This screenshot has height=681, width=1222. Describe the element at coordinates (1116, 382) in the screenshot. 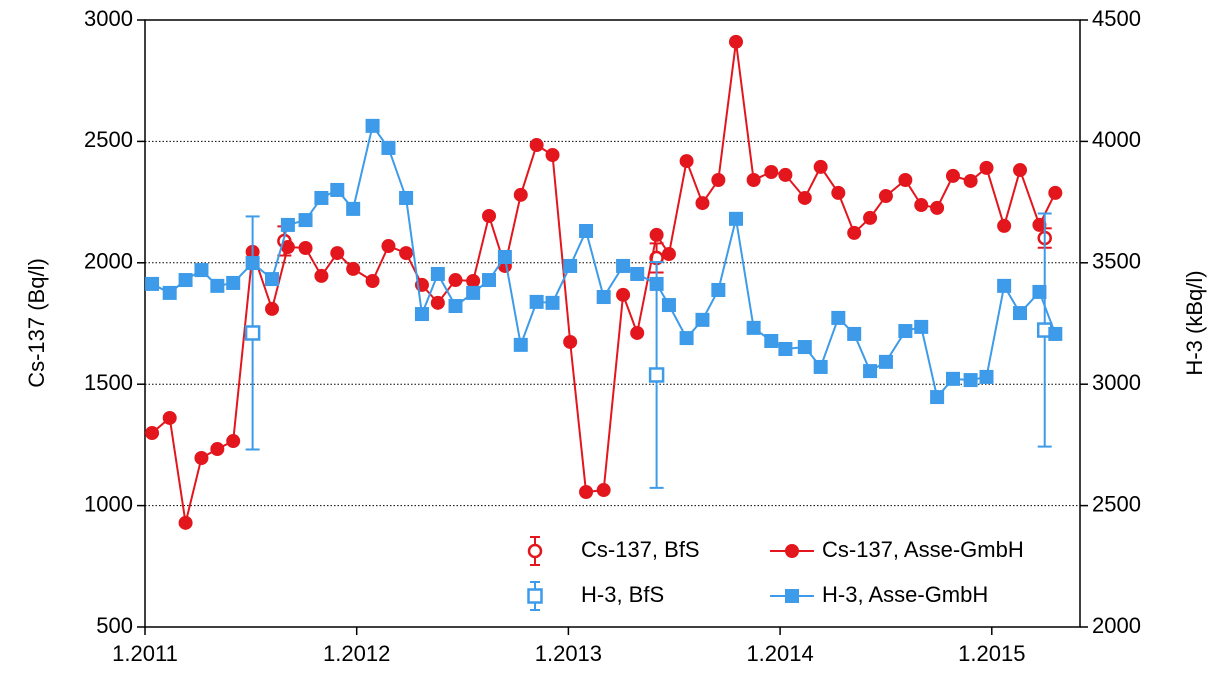

I see `y2-tick-label: 3000` at that location.